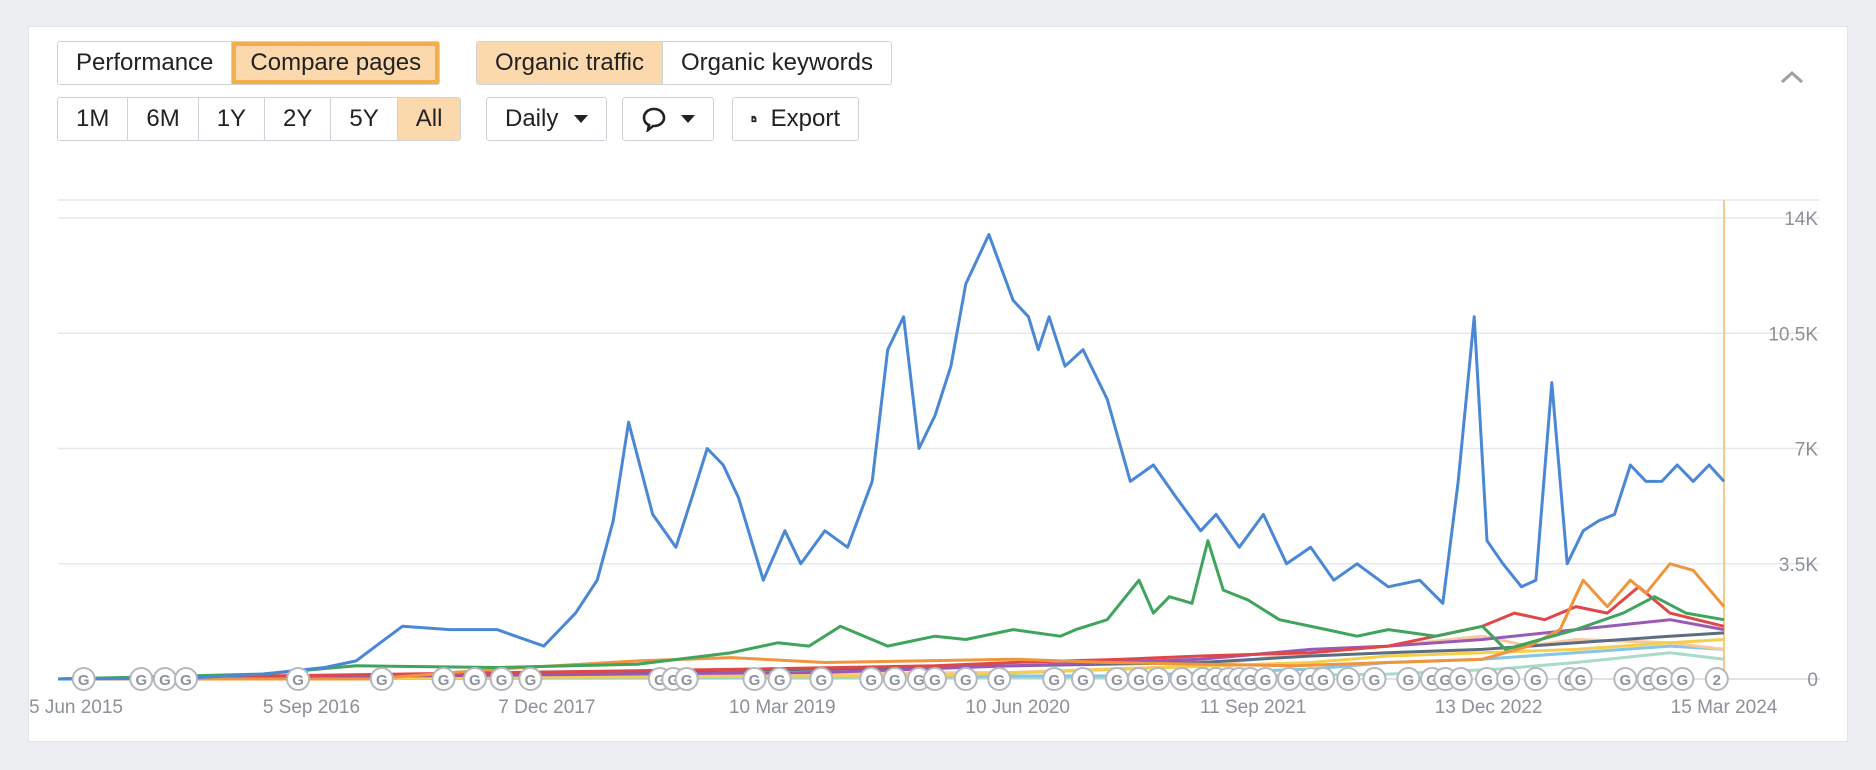 Image resolution: width=1876 pixels, height=770 pixels. What do you see at coordinates (777, 62) in the screenshot?
I see `tab-organic-keywords: Organic keywords` at bounding box center [777, 62].